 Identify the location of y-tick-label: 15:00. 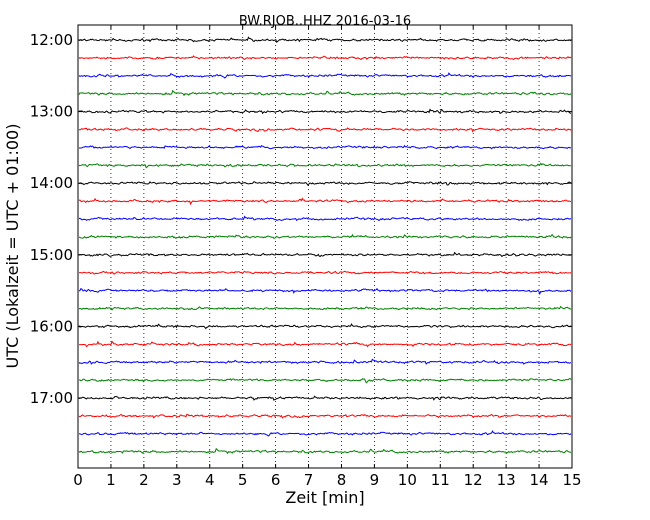
(51, 255).